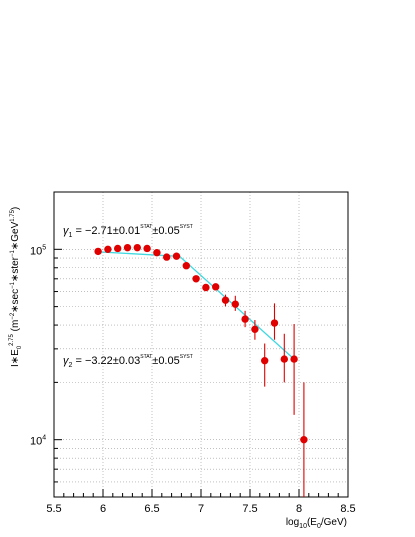 This screenshot has height=537, width=415. I want to click on y-axis-label: I∗E02.75 (m−2∗sec−1∗ster−1∗GeV1.75), so click(16, 287).